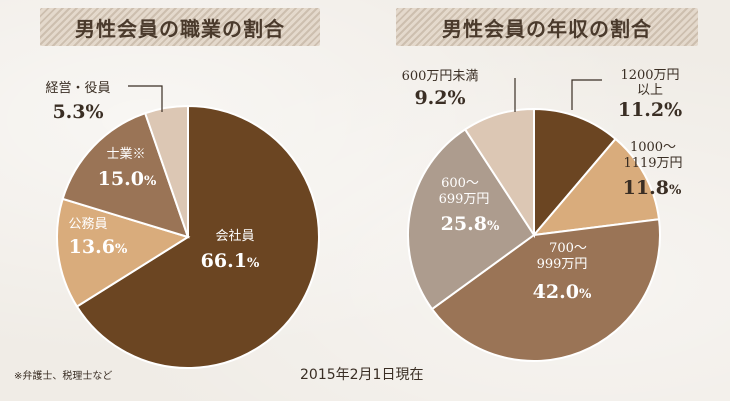 The width and height of the screenshot is (730, 401). Describe the element at coordinates (77, 88) in the screenshot. I see `label-keiei: 経営・役員` at that location.